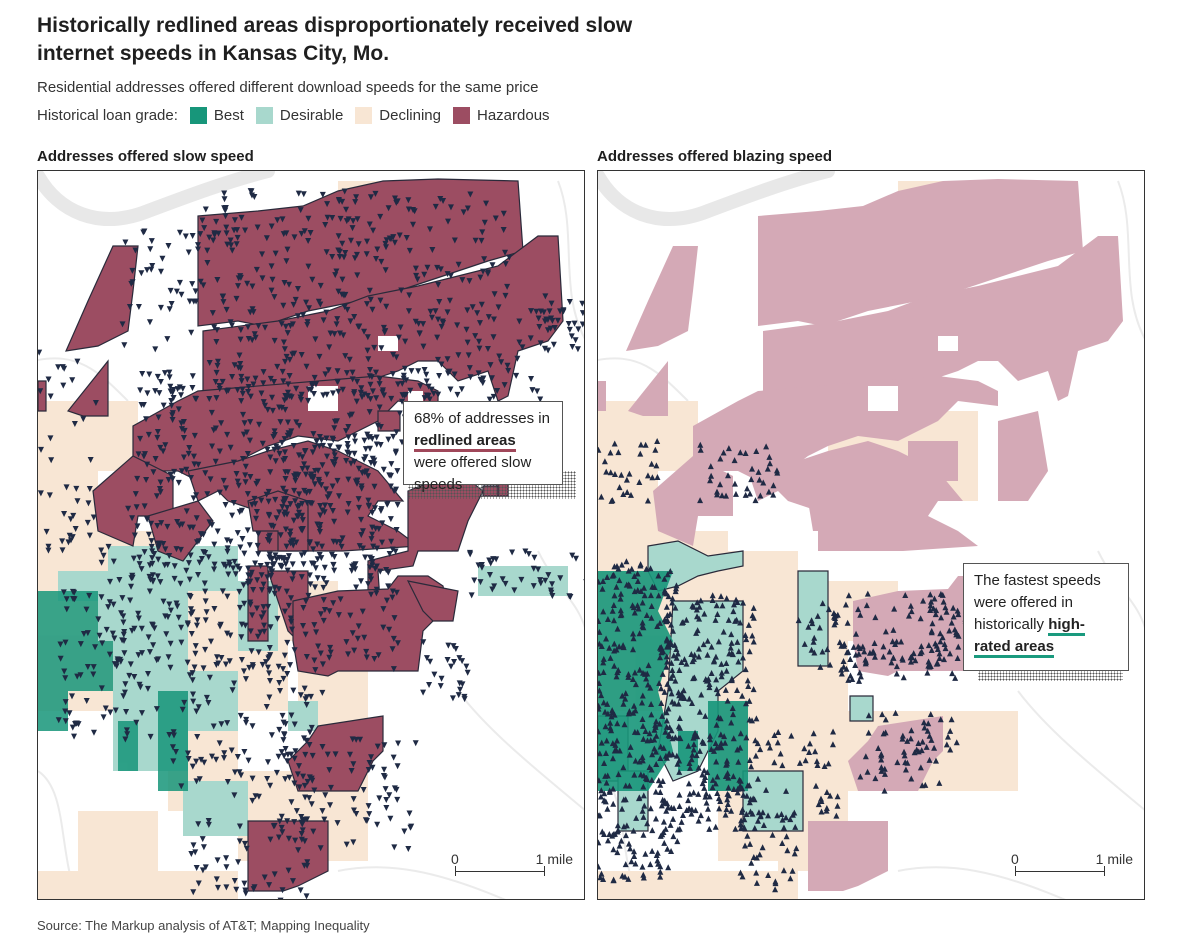 This screenshot has height=951, width=1200. Describe the element at coordinates (198, 115) in the screenshot. I see `legend-swatch-best` at that location.